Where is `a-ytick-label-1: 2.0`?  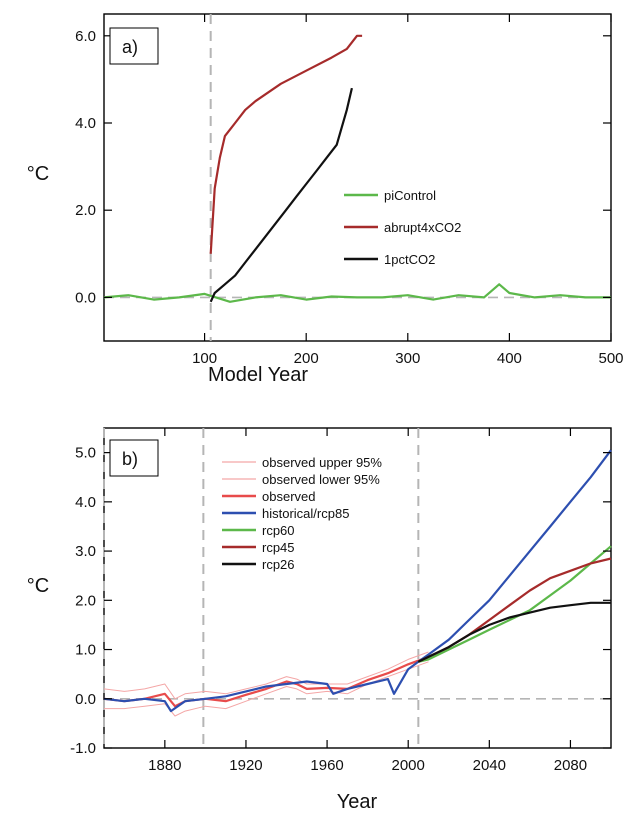 a-ytick-label-1: 2.0 is located at coordinates (85, 210).